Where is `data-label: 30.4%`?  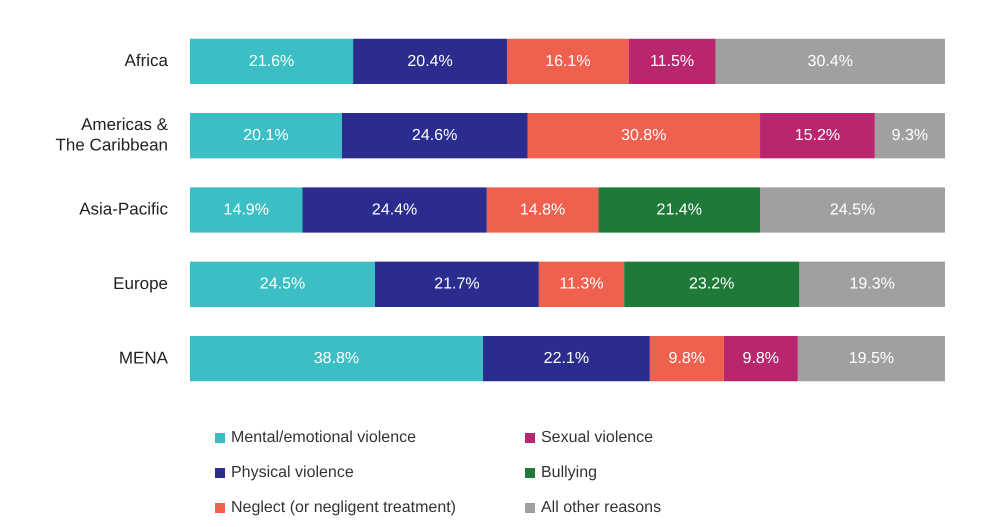
data-label: 30.4% is located at coordinates (830, 61).